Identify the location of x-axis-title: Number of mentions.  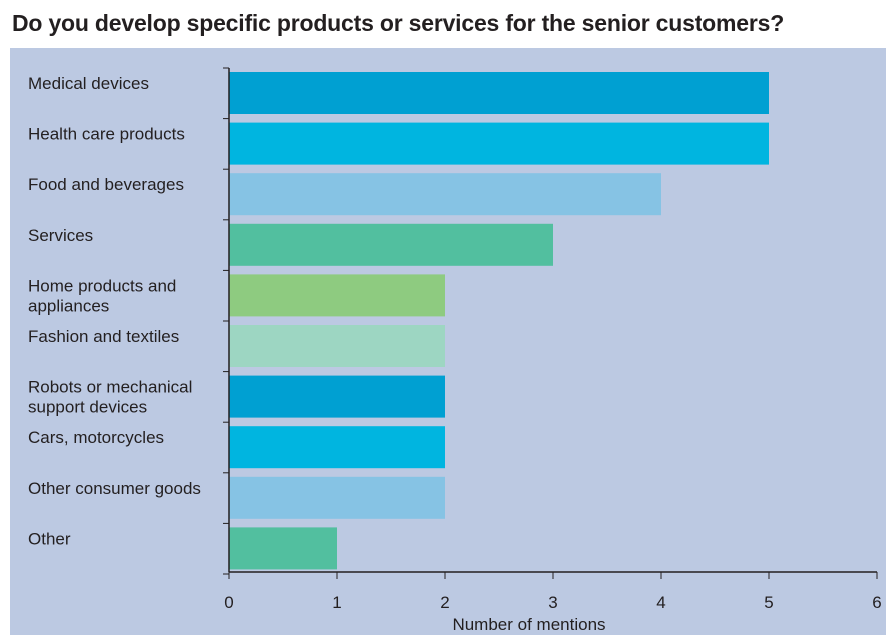
(528, 624).